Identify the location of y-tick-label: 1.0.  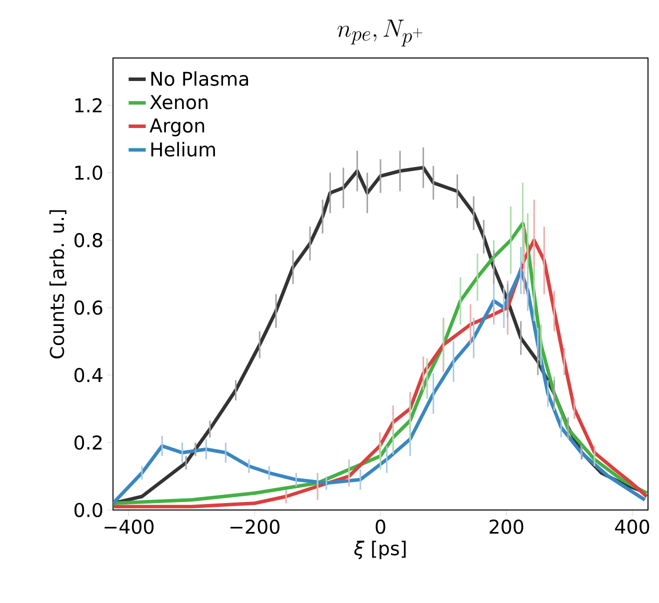
(88, 173).